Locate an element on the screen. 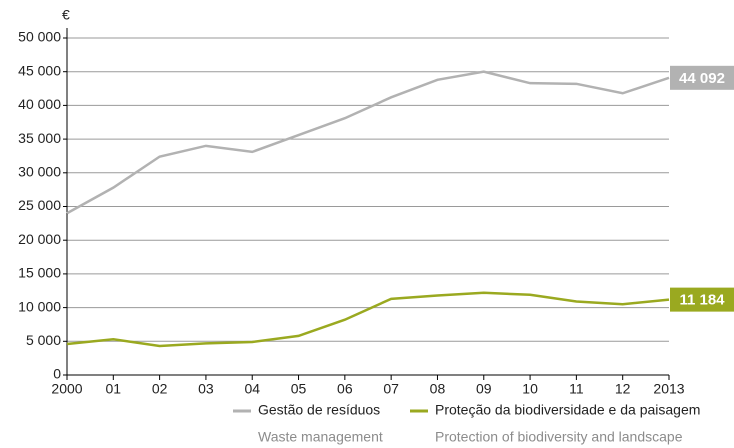 The image size is (734, 448). x-tick-label: 10 is located at coordinates (530, 389).